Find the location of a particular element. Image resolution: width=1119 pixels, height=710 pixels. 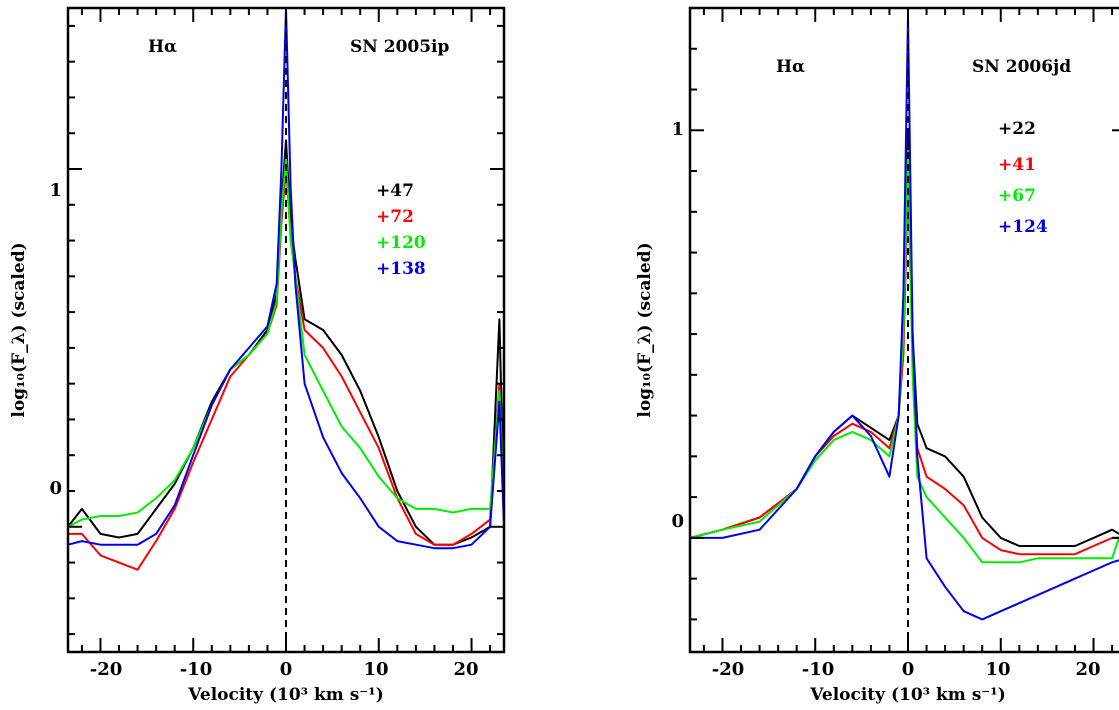

legend: +22 +41 +67 +124 is located at coordinates (1023, 178).